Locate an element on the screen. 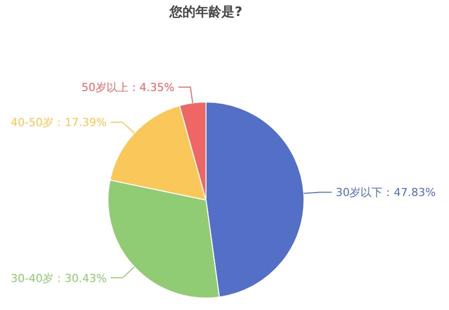  slice-label: 40-50岁：17.39% is located at coordinates (58, 123).